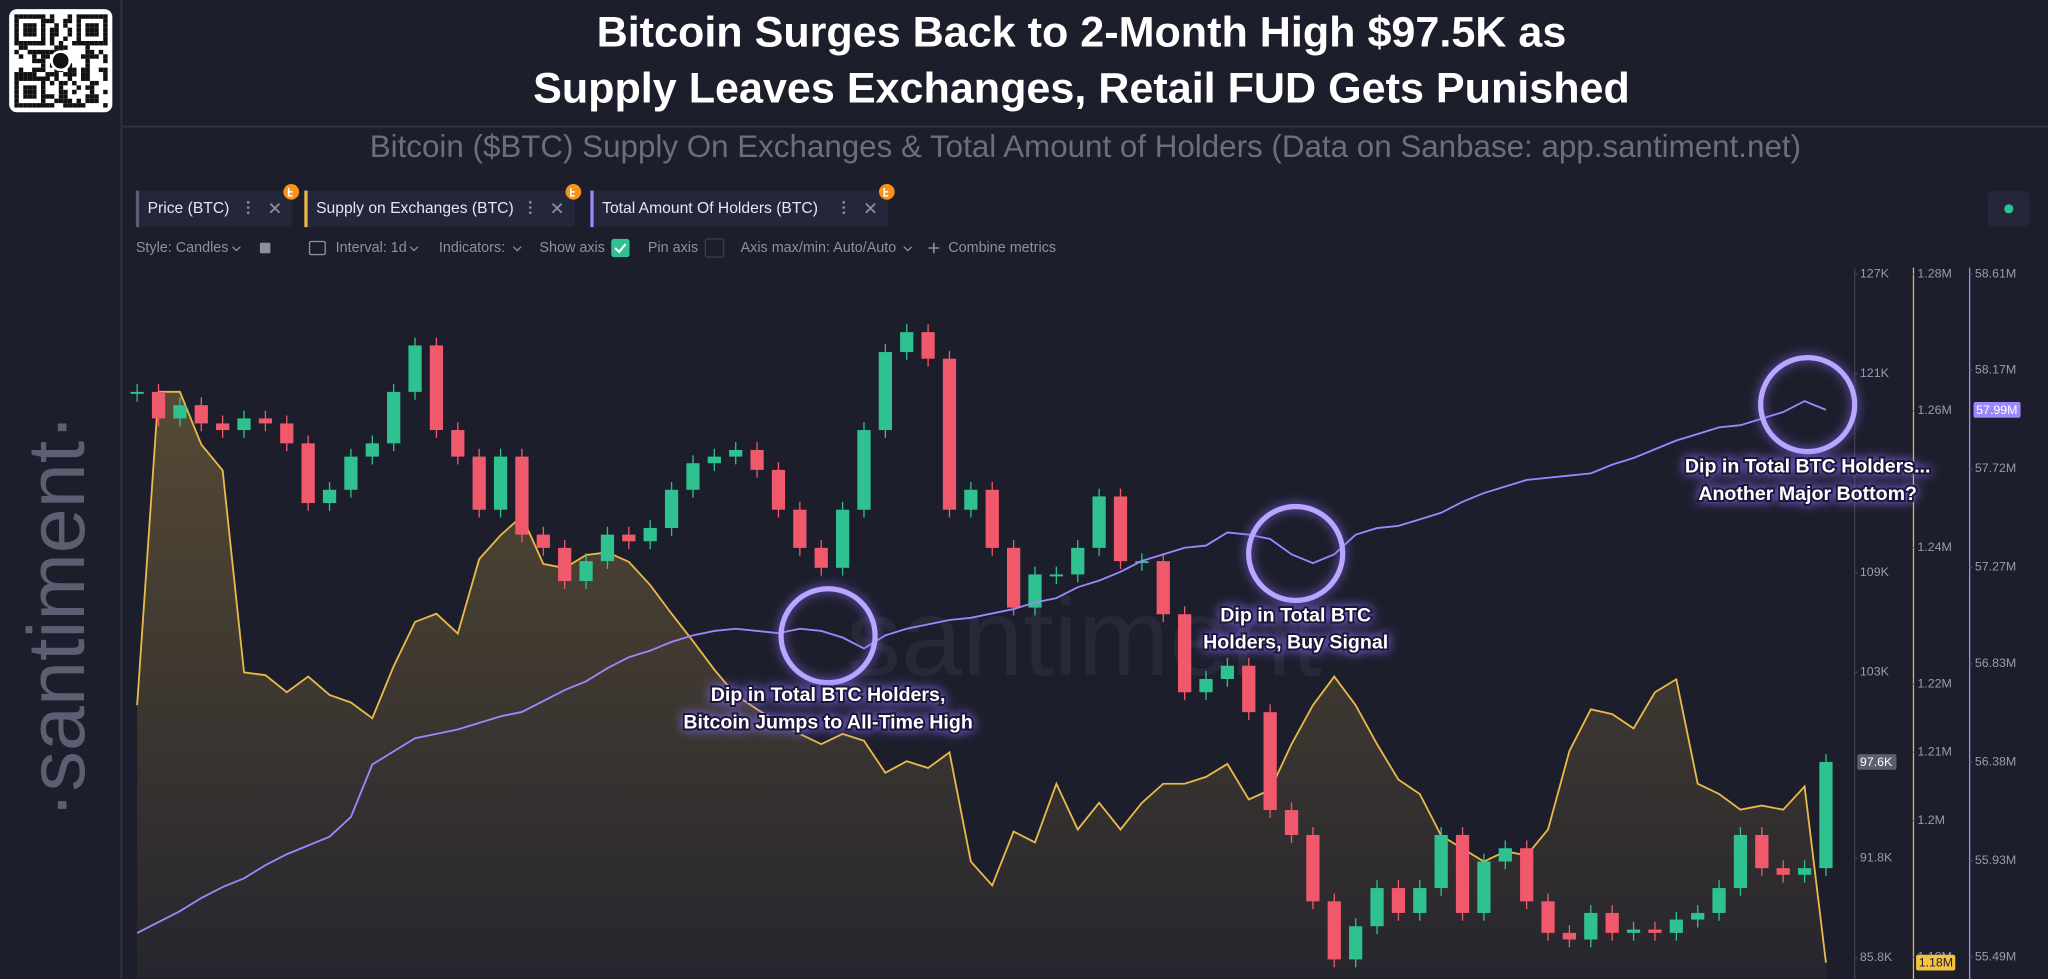  I want to click on bitcoin-badge-mark, so click(572, 192).